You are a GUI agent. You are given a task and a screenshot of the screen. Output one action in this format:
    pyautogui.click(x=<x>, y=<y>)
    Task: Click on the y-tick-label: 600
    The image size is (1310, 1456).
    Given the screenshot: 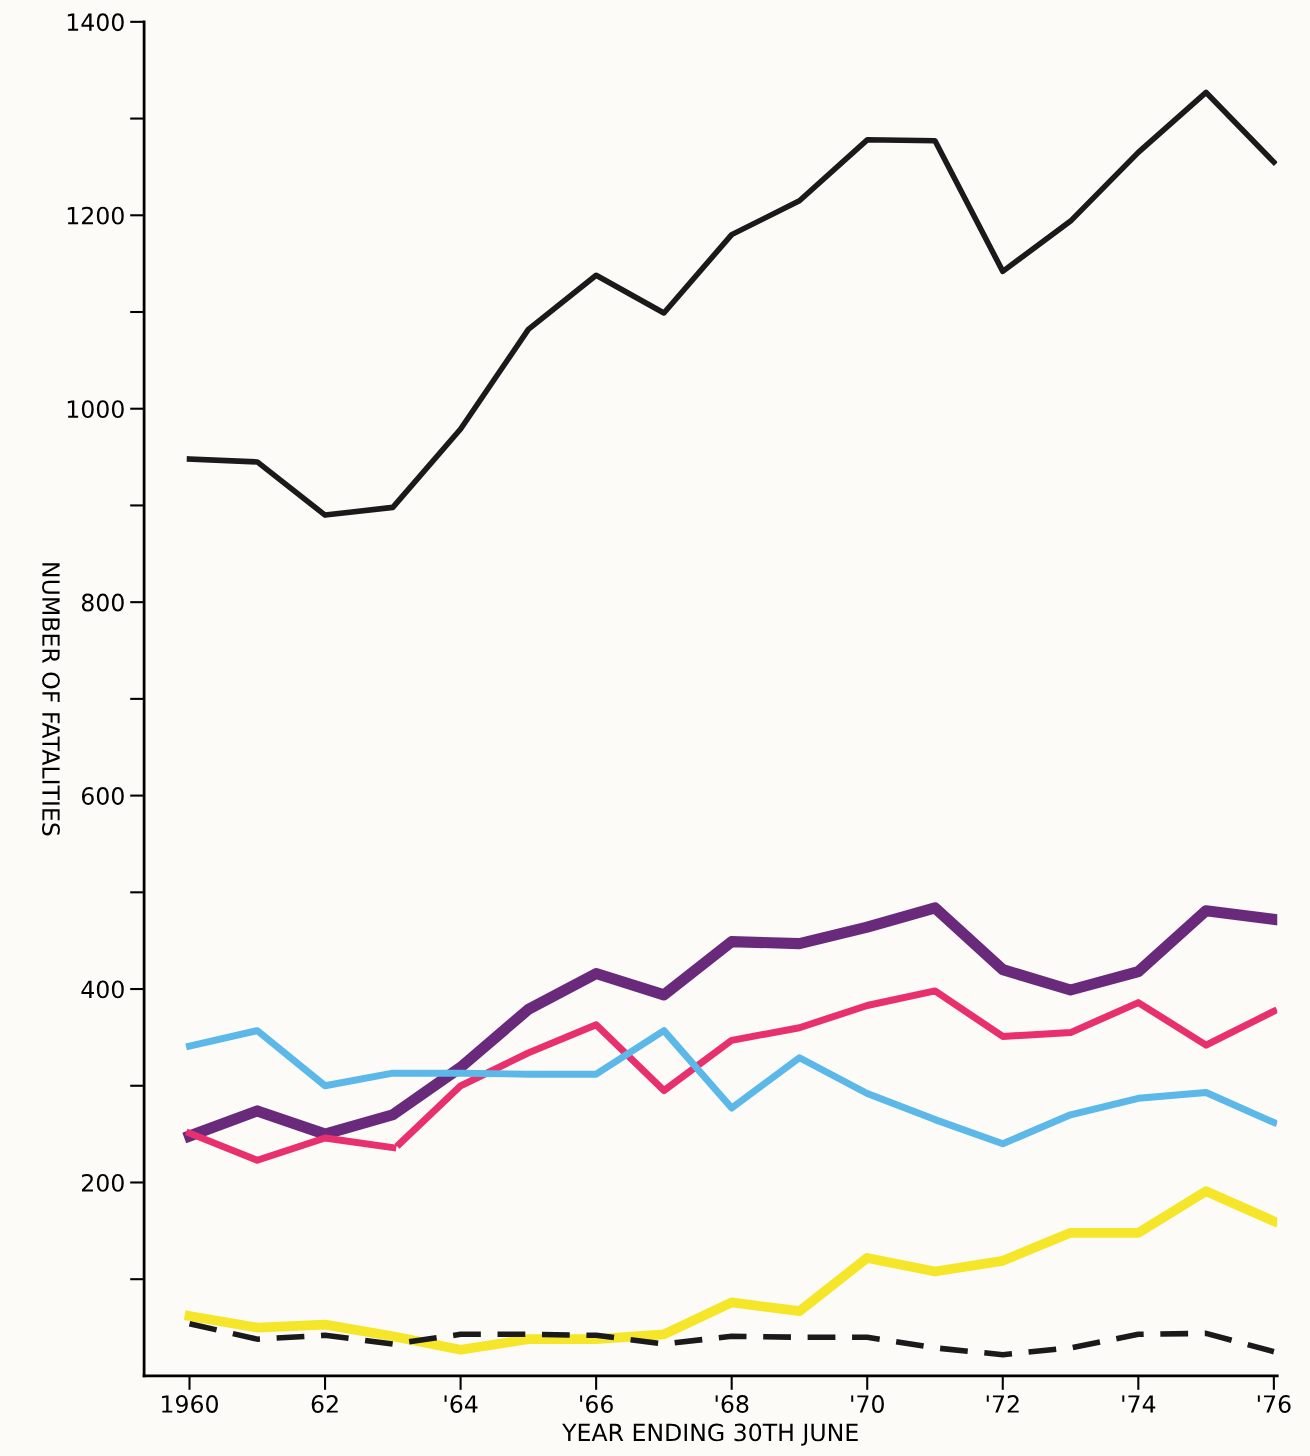 What is the action you would take?
    pyautogui.click(x=102, y=796)
    